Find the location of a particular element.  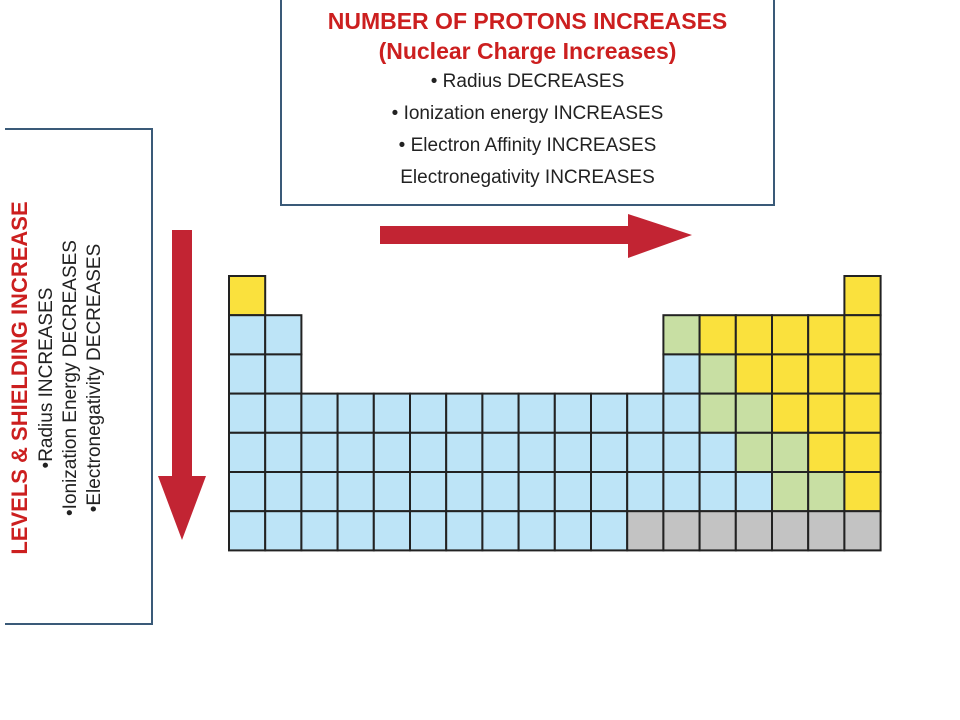

top-bullet-4: Electronegativity INCREASES is located at coordinates (527, 177).